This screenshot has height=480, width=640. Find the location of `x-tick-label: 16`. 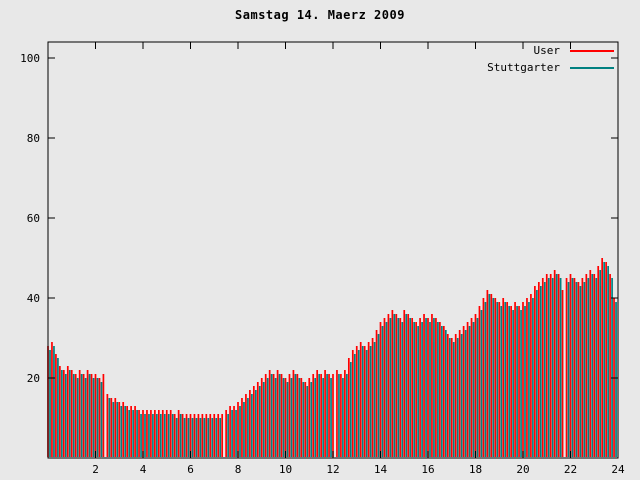

x-tick-label: 16 is located at coordinates (427, 469).